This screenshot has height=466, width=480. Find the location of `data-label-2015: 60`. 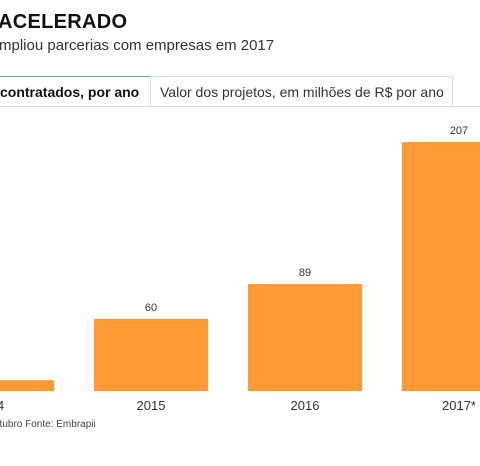

data-label-2015: 60 is located at coordinates (151, 308).